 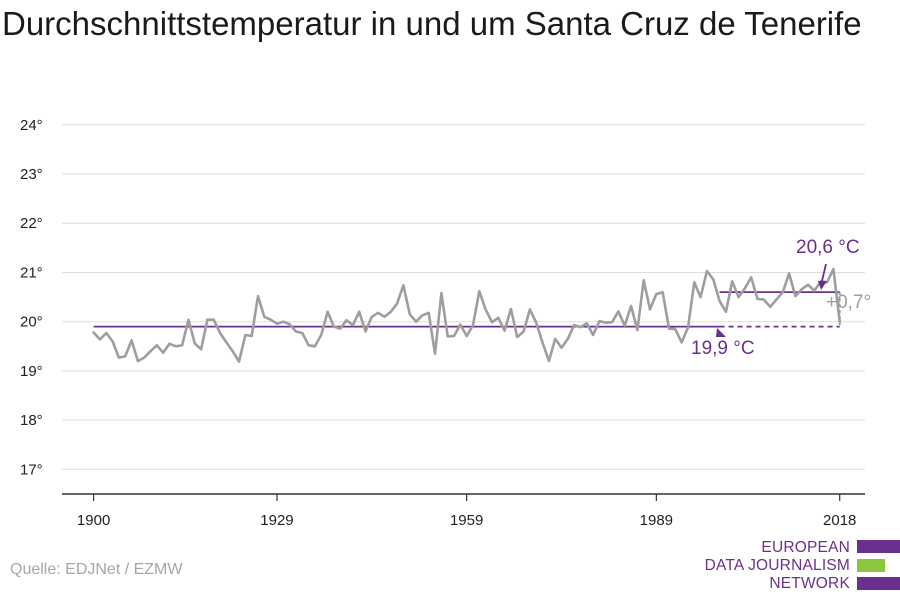 I want to click on y-tick-label-22: 22°, so click(x=31, y=223).